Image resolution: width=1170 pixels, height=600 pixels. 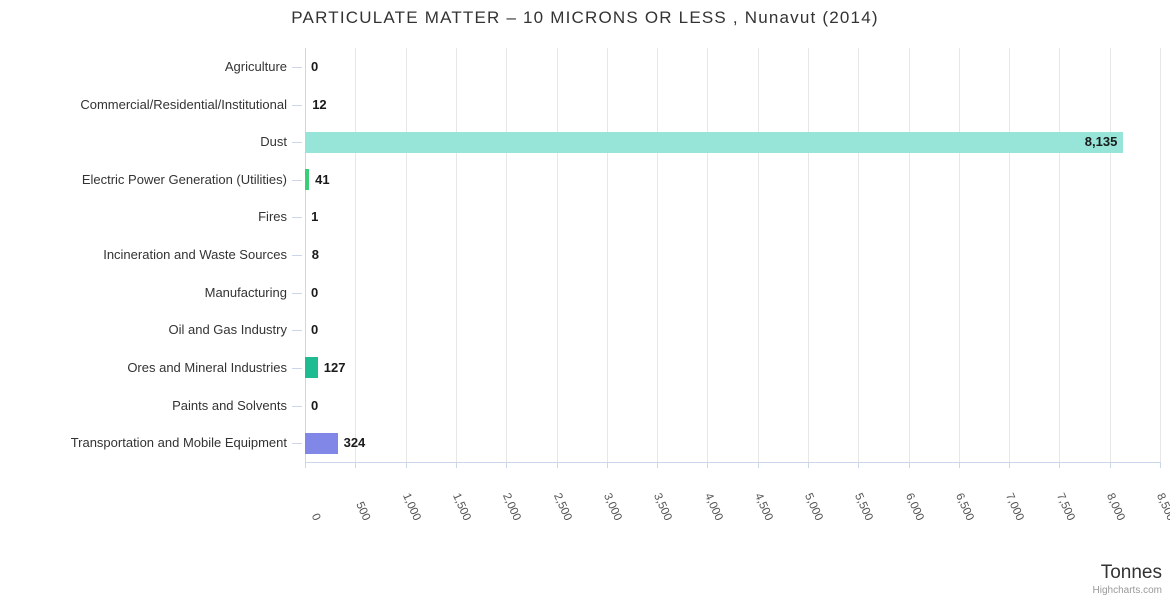 I want to click on category-label: Paints and Solvents, so click(x=229, y=405).